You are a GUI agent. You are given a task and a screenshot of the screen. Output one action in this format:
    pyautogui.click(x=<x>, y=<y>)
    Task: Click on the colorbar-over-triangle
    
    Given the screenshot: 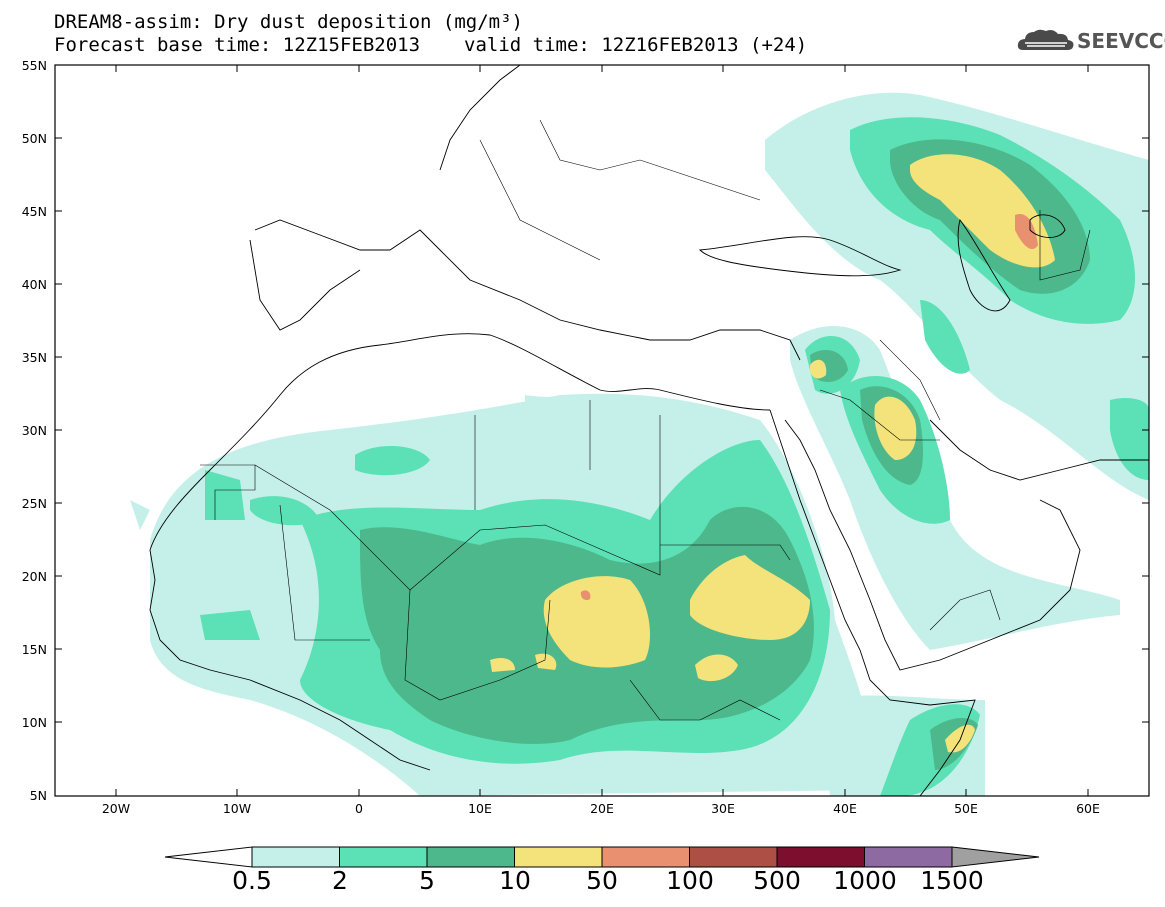 What is the action you would take?
    pyautogui.click(x=995, y=857)
    